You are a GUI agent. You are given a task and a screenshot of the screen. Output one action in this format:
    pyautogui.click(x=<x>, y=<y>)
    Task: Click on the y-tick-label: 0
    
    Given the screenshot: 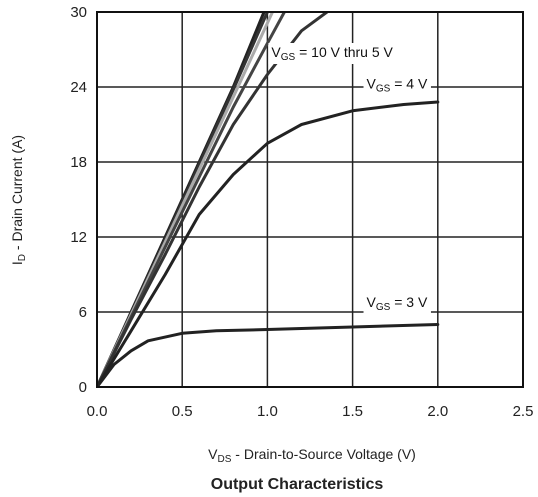 What is the action you would take?
    pyautogui.click(x=83, y=387)
    